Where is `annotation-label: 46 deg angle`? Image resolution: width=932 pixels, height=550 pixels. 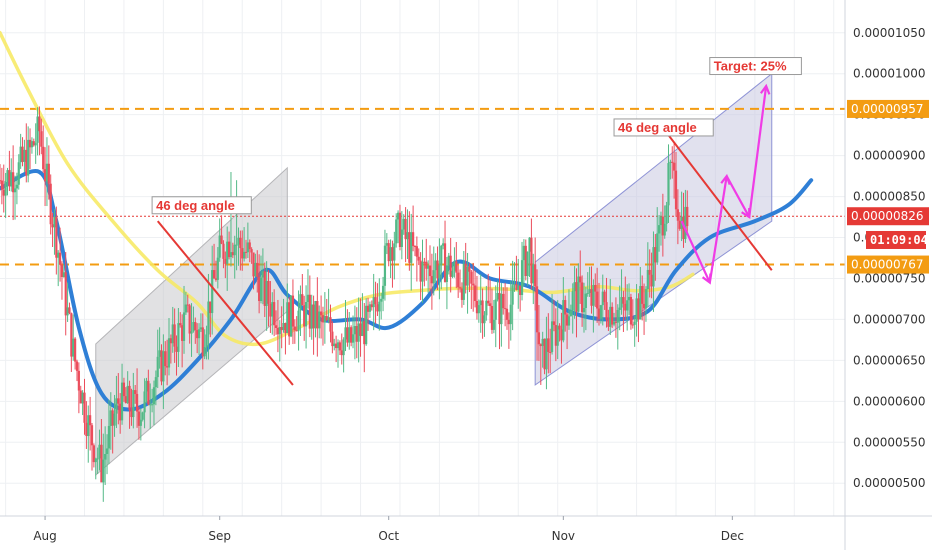 annotation-label: 46 deg angle is located at coordinates (657, 127).